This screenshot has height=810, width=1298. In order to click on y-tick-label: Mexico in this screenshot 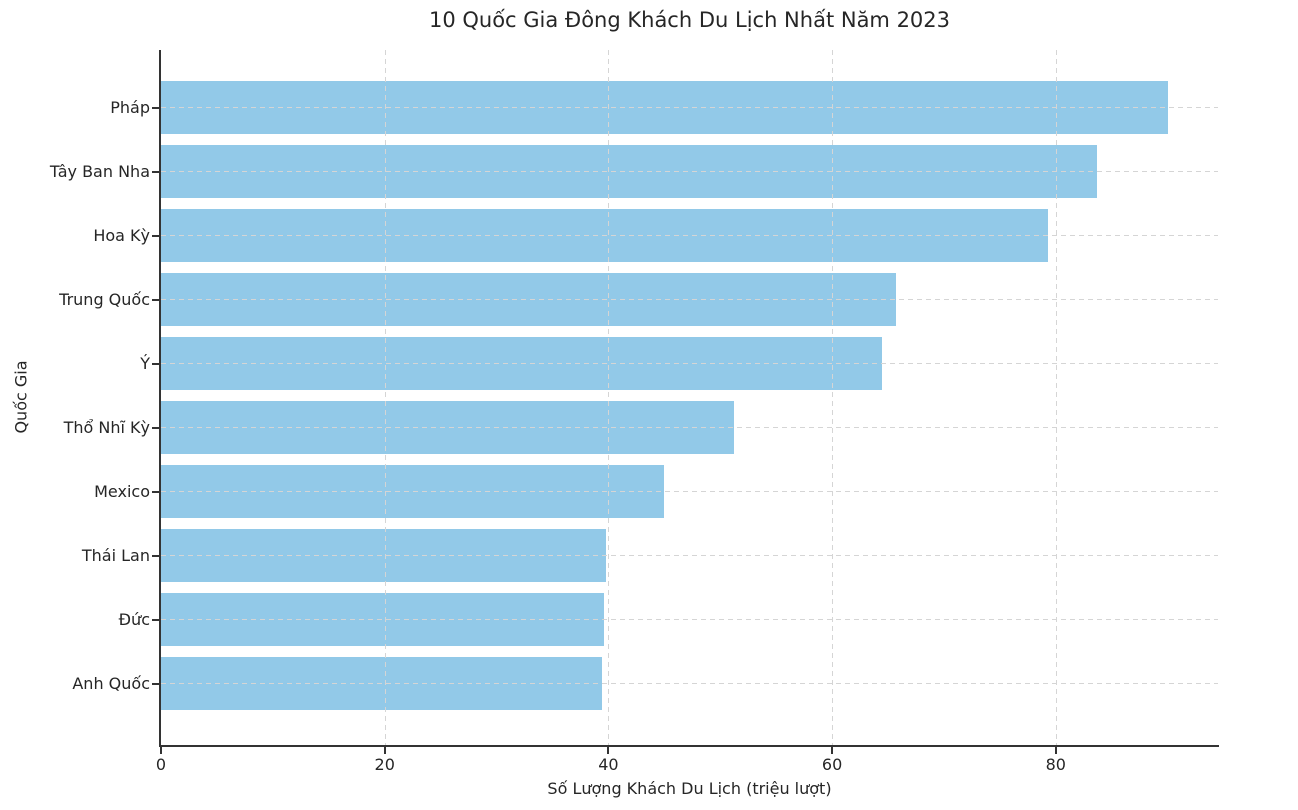, I will do `click(122, 491)`.